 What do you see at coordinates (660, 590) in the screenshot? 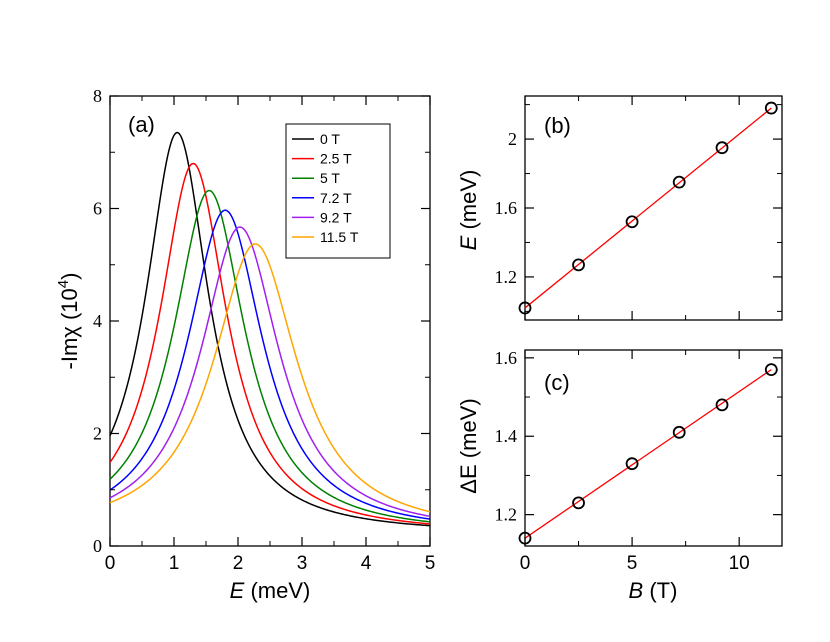
I see `panel-c-x-unit: (T)` at bounding box center [660, 590].